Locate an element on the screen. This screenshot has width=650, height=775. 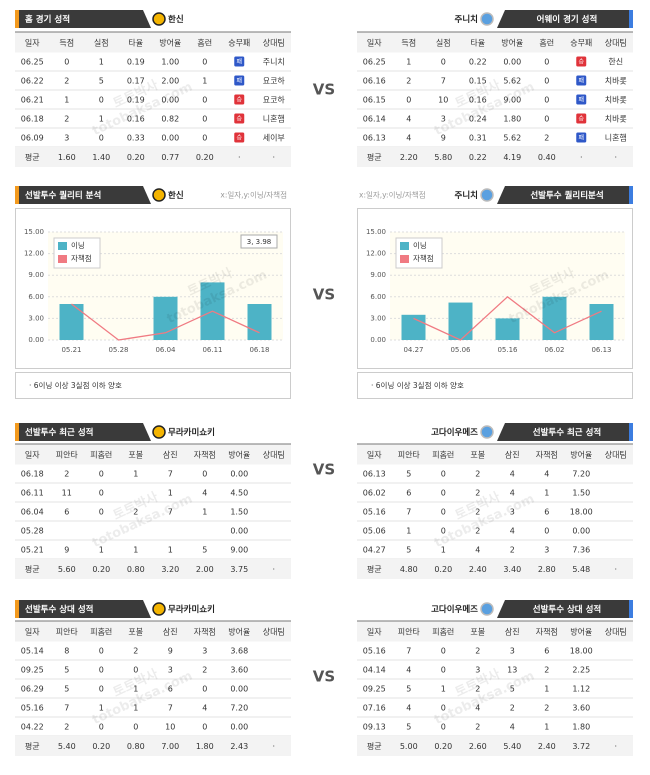
column-header: 포볼 is located at coordinates (135, 455).